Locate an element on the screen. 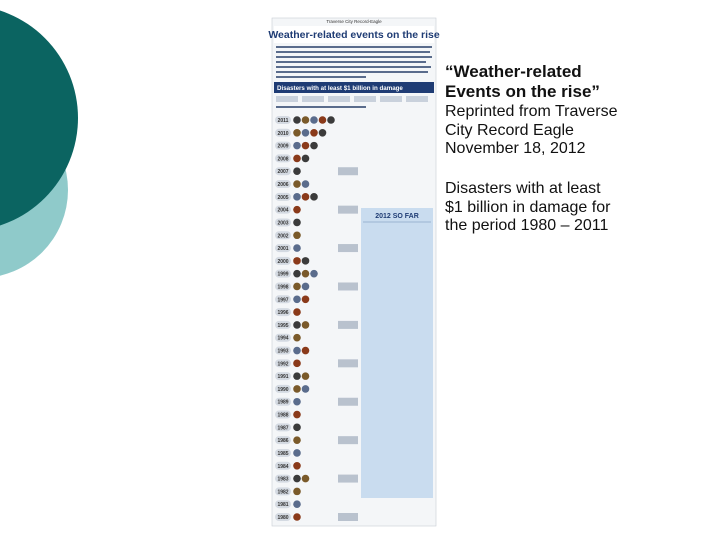 The height and width of the screenshot is (540, 720). infographic-credit: Traverse City Record-Eagle is located at coordinates (354, 21).